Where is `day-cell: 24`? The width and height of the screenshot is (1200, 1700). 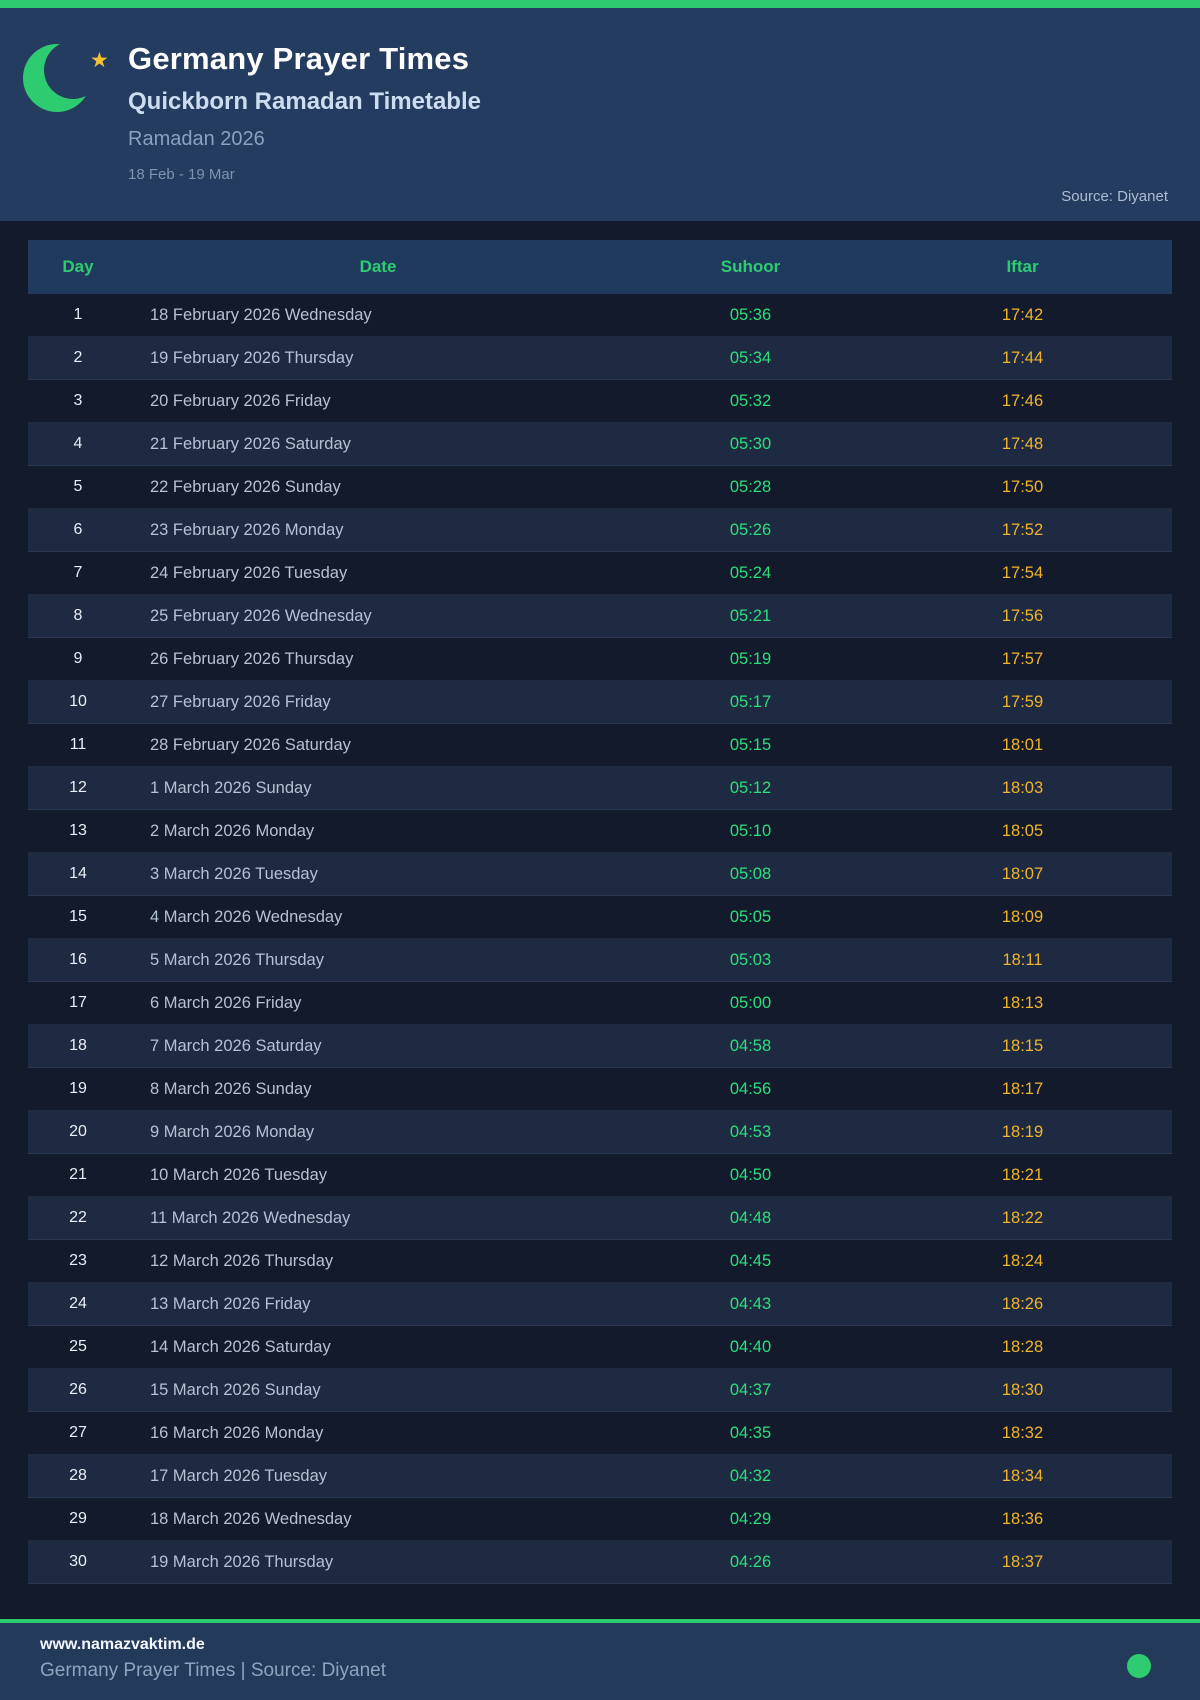 day-cell: 24 is located at coordinates (78, 1303).